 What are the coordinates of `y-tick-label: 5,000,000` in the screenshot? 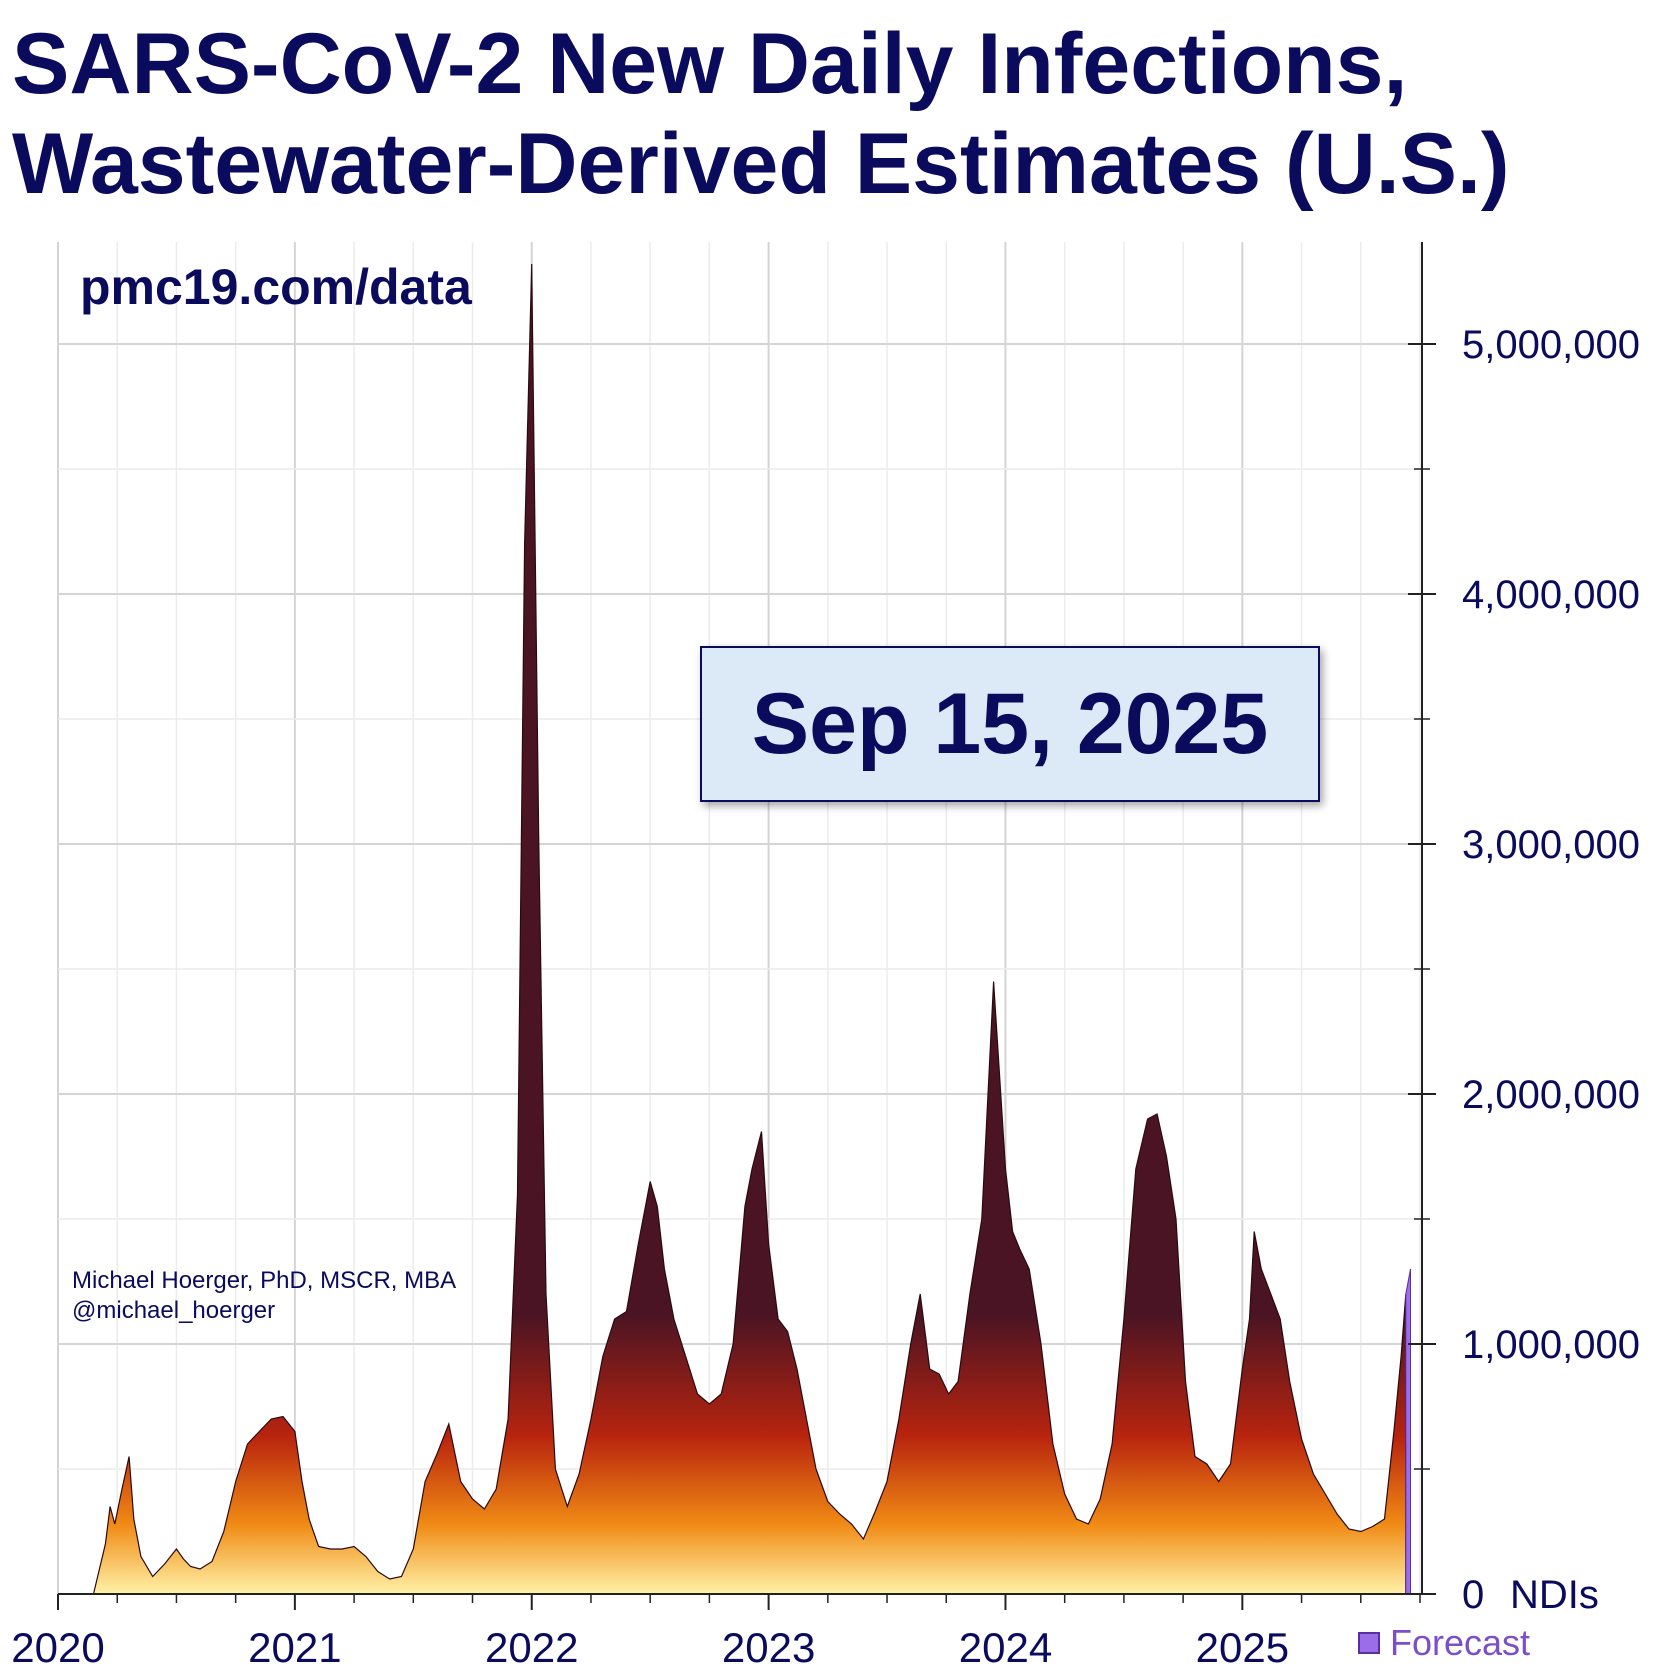 It's located at (1551, 345).